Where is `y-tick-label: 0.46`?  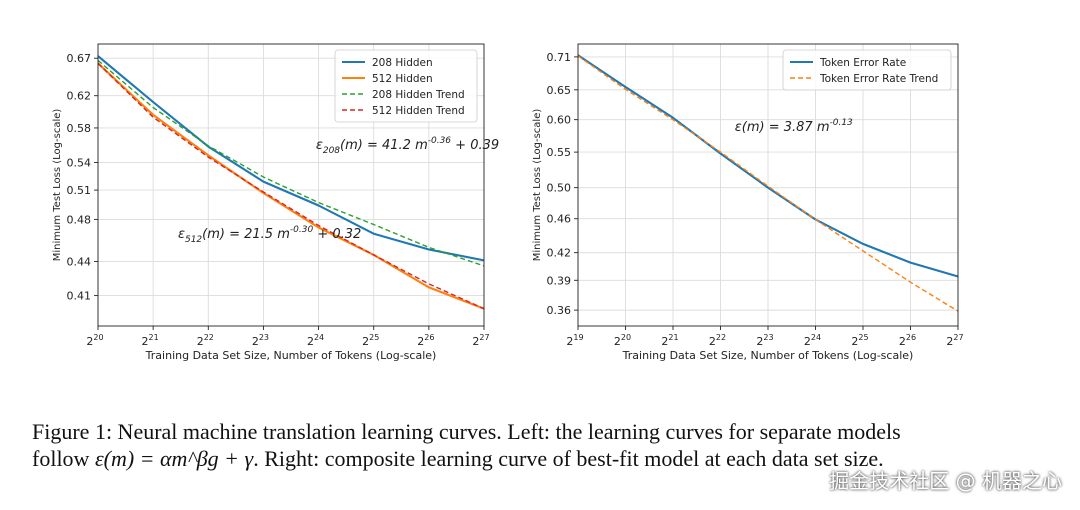 y-tick-label: 0.46 is located at coordinates (559, 219).